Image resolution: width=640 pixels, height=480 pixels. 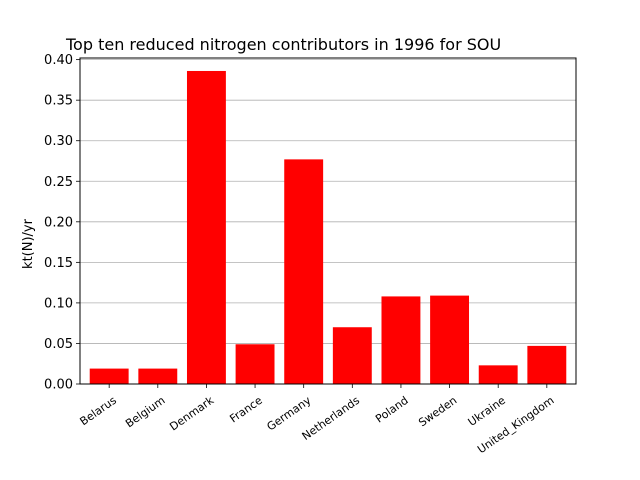 What do you see at coordinates (58, 60) in the screenshot?
I see `y-tick-label: 0.40` at bounding box center [58, 60].